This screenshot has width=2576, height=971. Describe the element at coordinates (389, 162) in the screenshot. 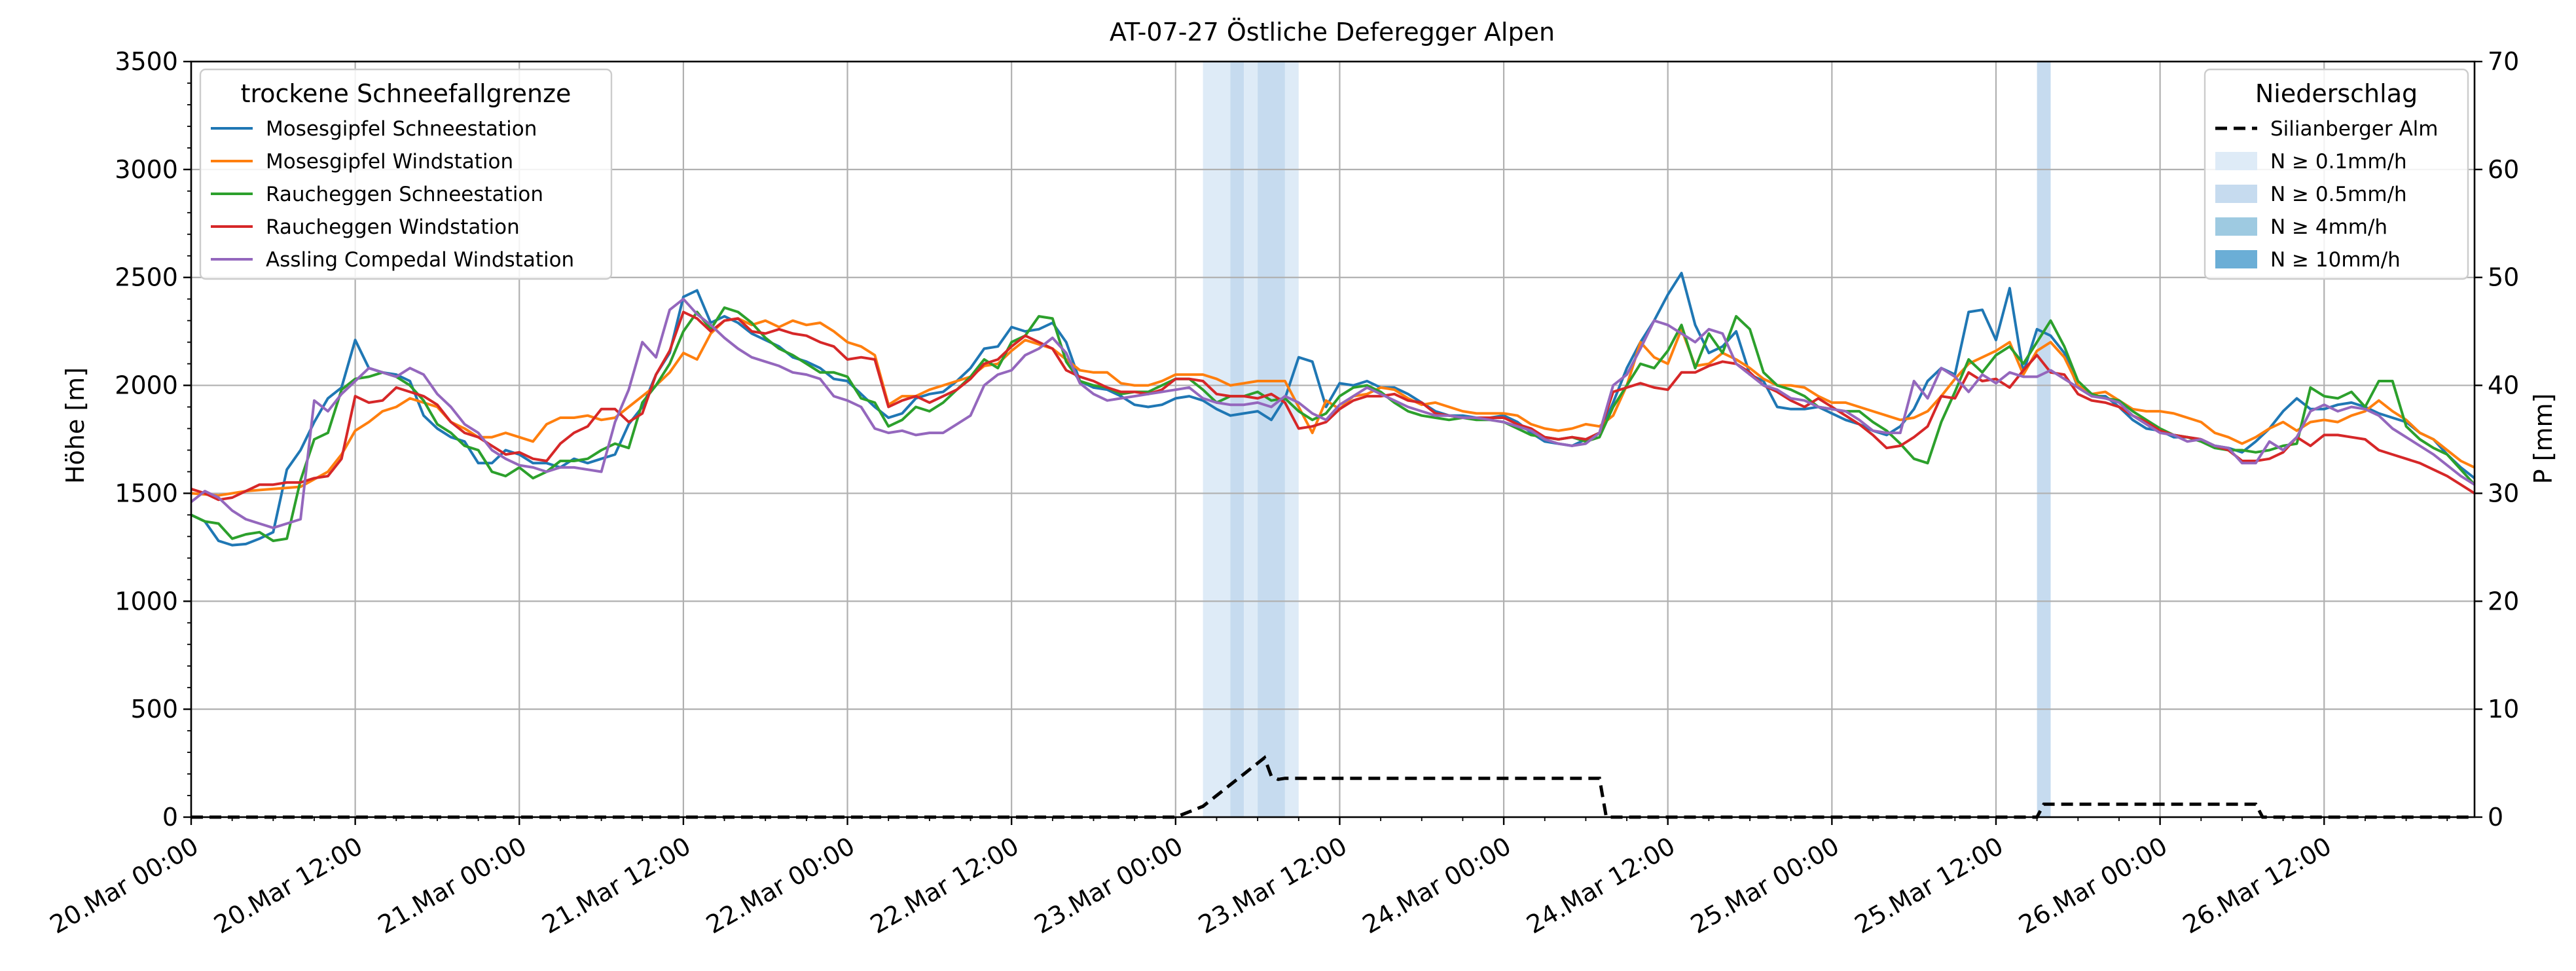

I see `legend-left-label-1: Mosesgipfel Windstation` at that location.